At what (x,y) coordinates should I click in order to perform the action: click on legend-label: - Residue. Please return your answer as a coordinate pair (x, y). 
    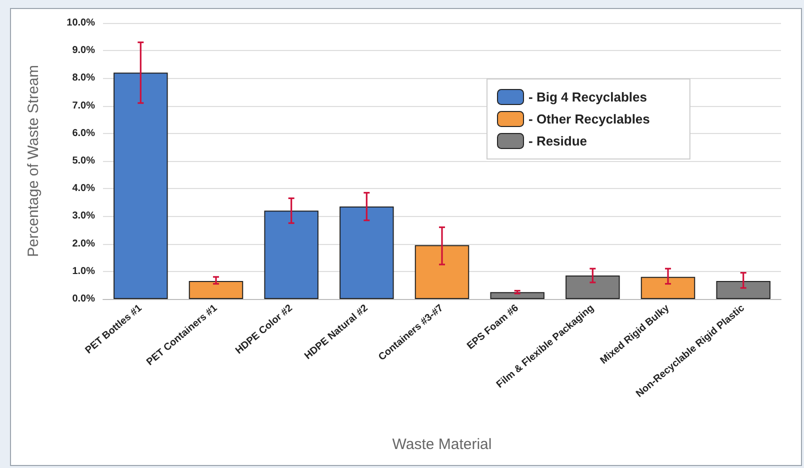
    Looking at the image, I should click on (558, 141).